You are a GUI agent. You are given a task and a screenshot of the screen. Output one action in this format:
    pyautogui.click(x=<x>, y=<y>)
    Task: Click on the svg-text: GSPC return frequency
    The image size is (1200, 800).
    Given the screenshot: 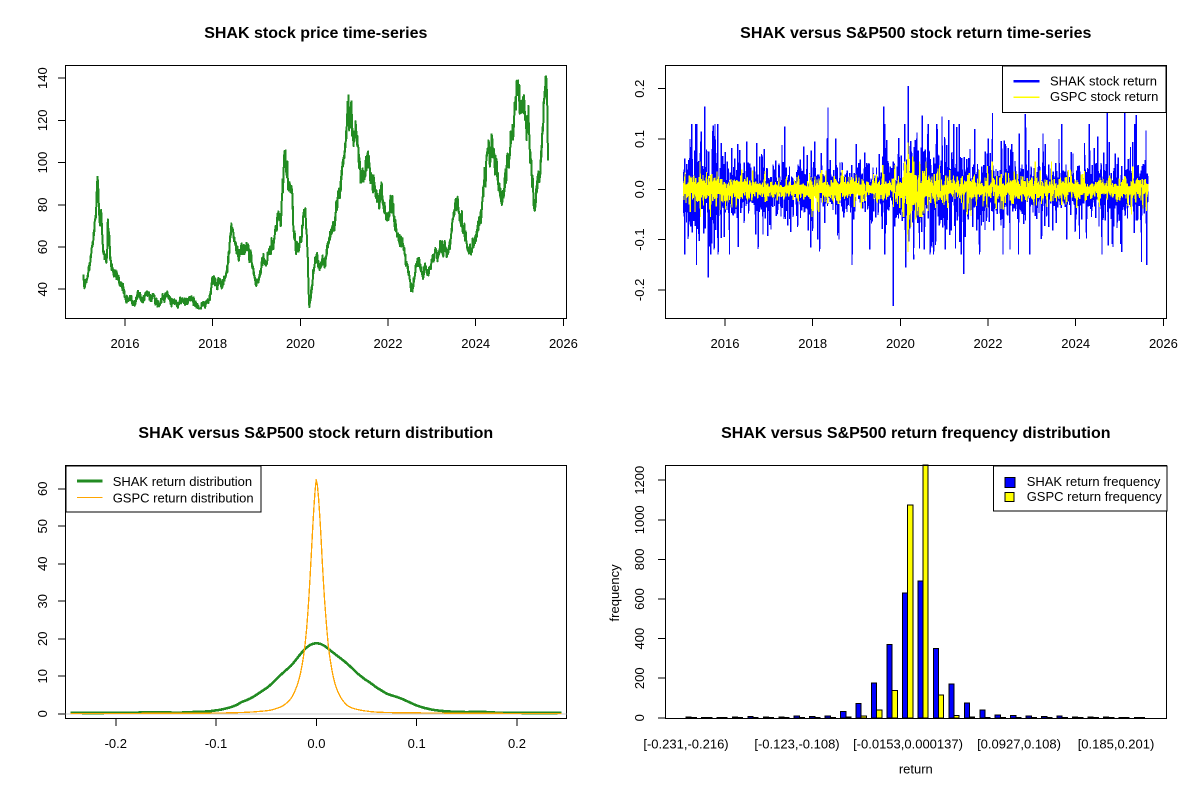 What is the action you would take?
    pyautogui.click(x=1095, y=496)
    